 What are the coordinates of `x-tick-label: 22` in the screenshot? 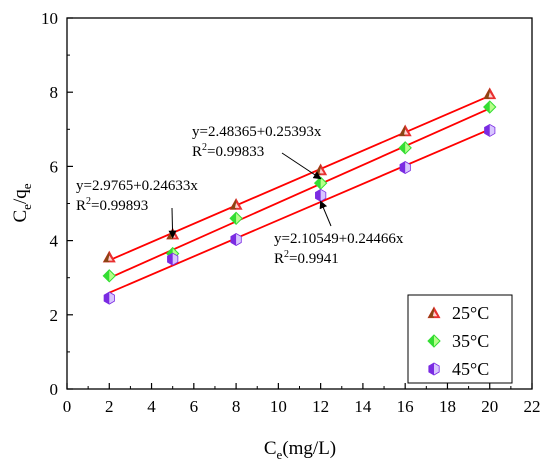 It's located at (532, 406).